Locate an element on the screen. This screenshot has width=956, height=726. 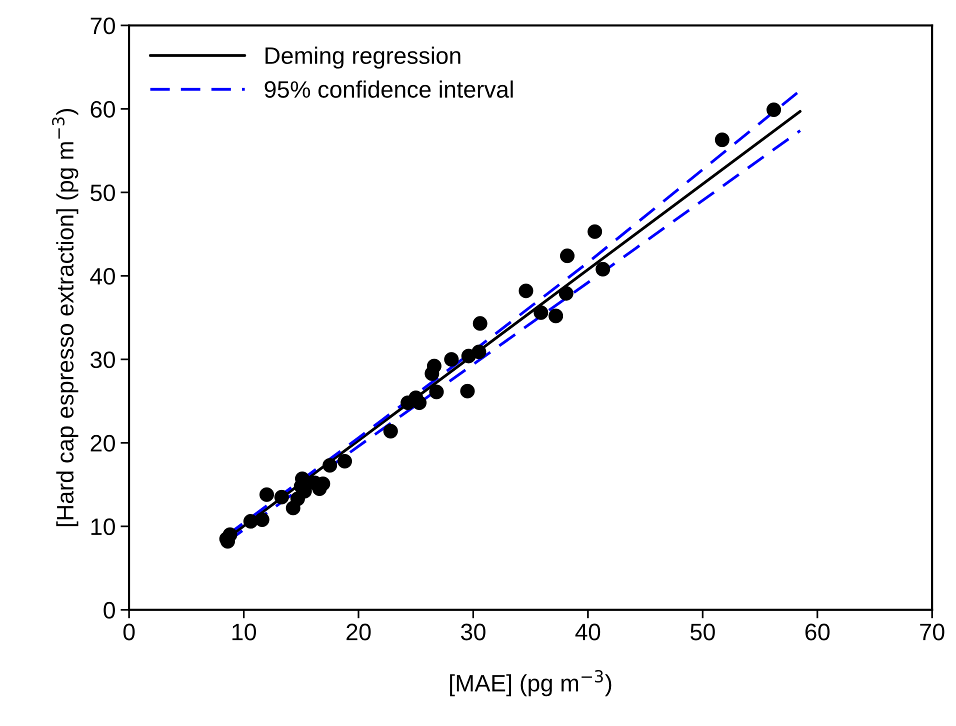
y-tick-label: 40 is located at coordinates (102, 276).